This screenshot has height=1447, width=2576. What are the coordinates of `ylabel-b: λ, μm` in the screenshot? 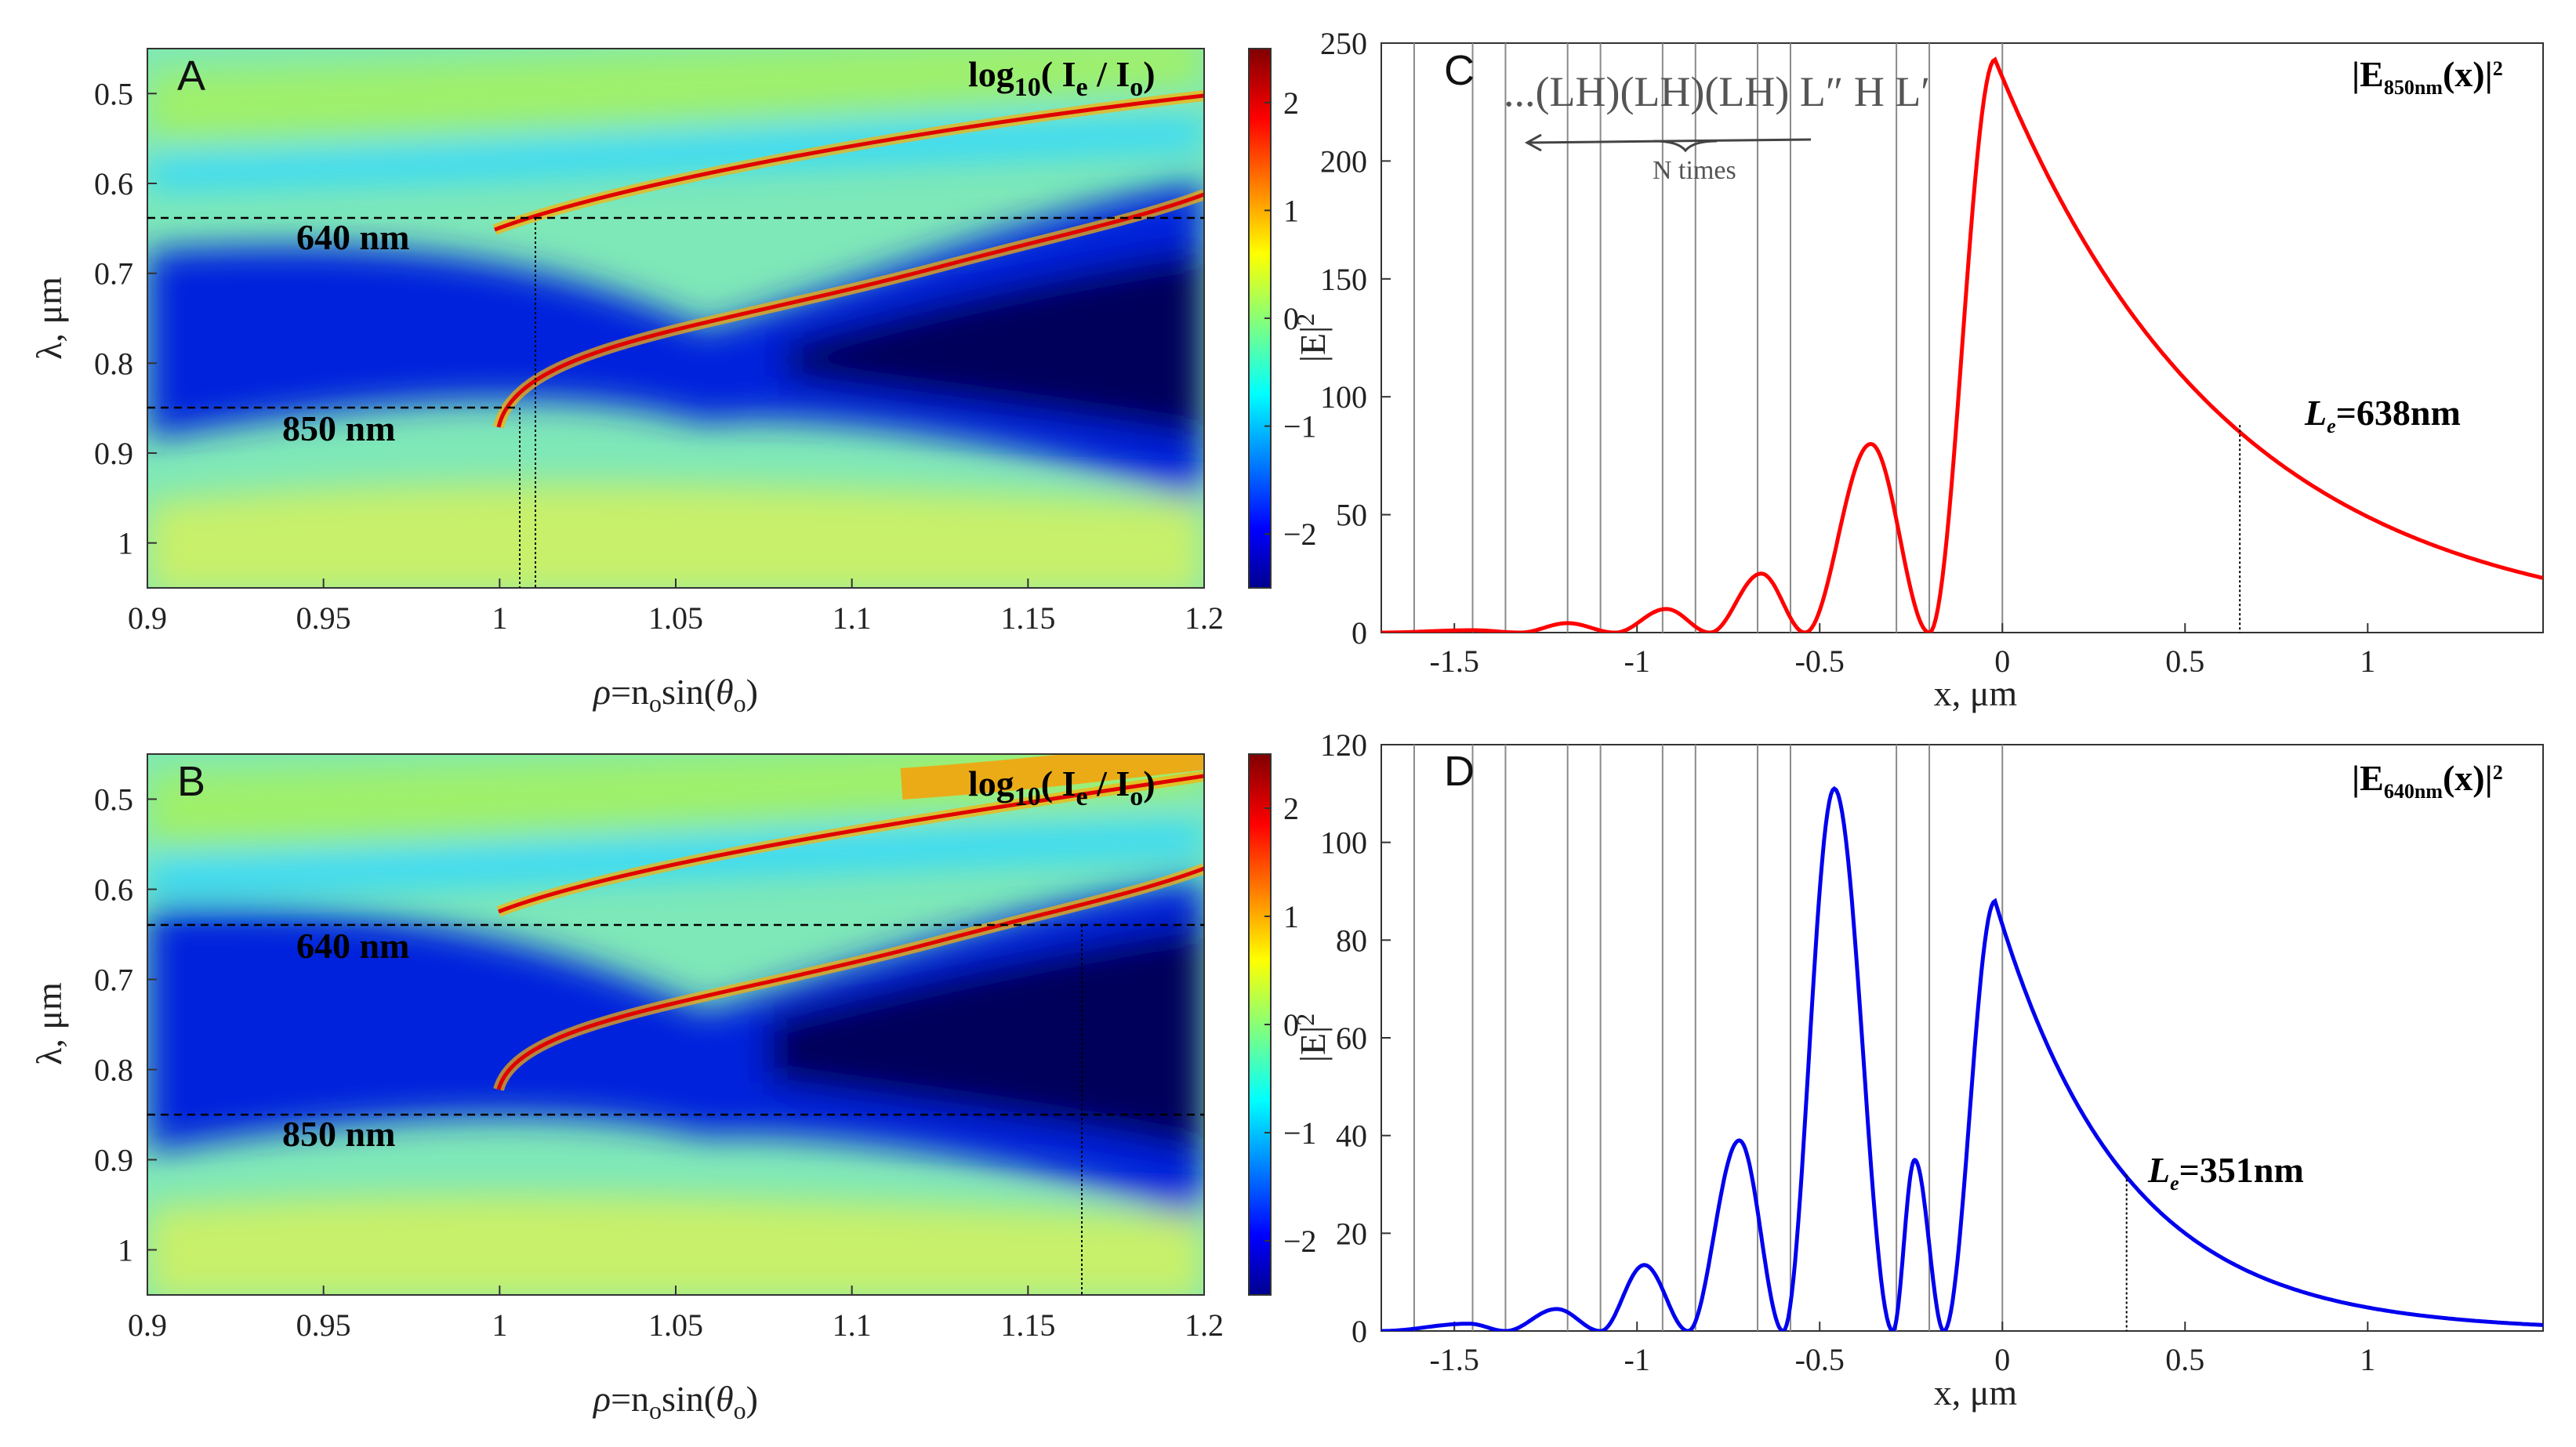 It's located at (49, 1023).